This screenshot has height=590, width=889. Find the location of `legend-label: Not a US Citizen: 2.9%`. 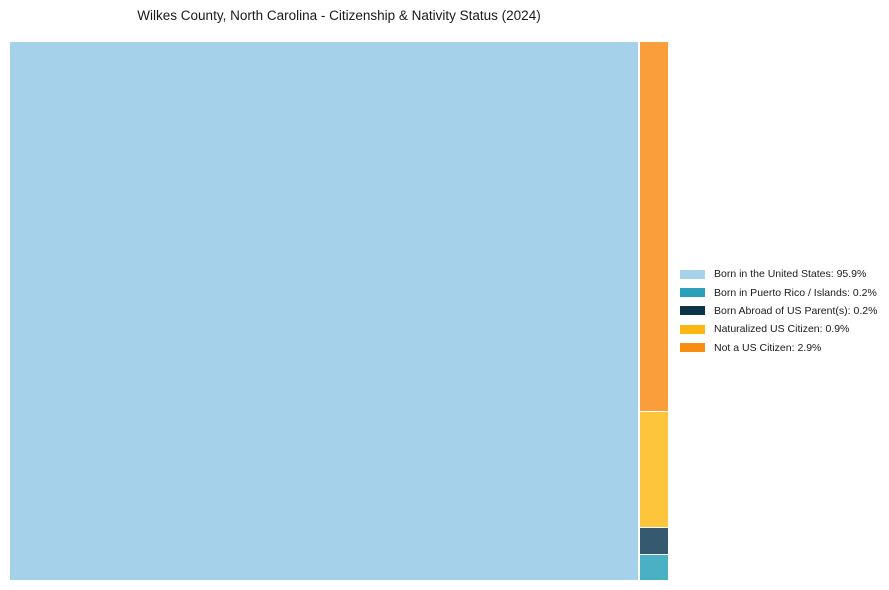

legend-label: Not a US Citizen: 2.9% is located at coordinates (768, 347).